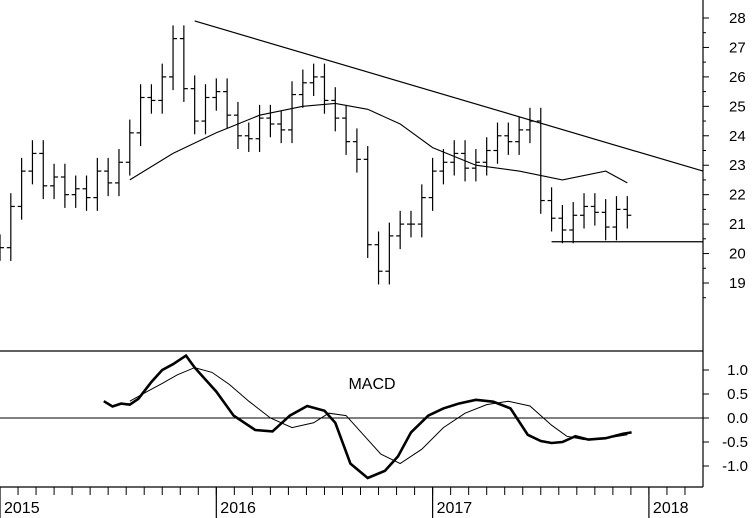 This screenshot has width=752, height=518. Describe the element at coordinates (737, 394) in the screenshot. I see `macd-y-tick-label: 0.5` at that location.